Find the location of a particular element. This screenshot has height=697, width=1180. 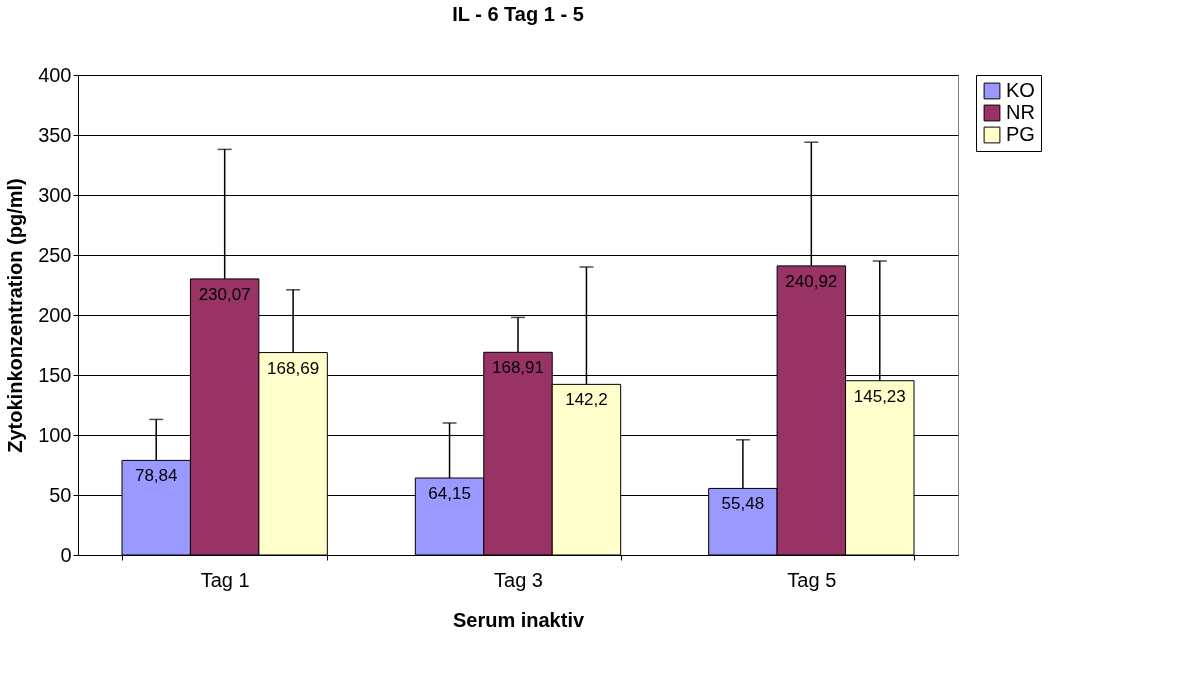

y-axis-title: Zytokinkonzentration (pg/ml) is located at coordinates (15, 315).